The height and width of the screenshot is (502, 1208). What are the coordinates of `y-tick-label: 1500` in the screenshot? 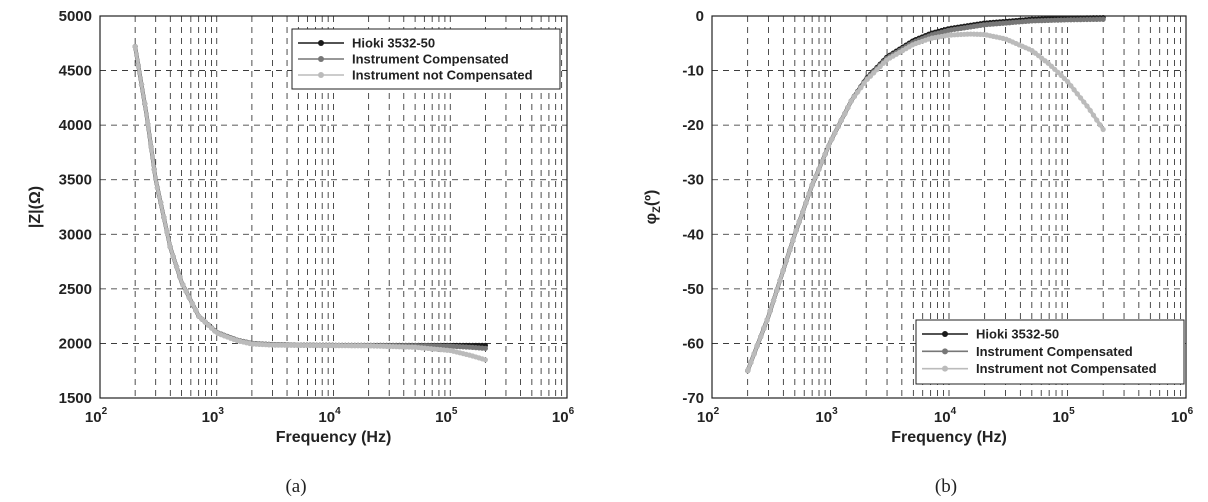 It's located at (75, 398).